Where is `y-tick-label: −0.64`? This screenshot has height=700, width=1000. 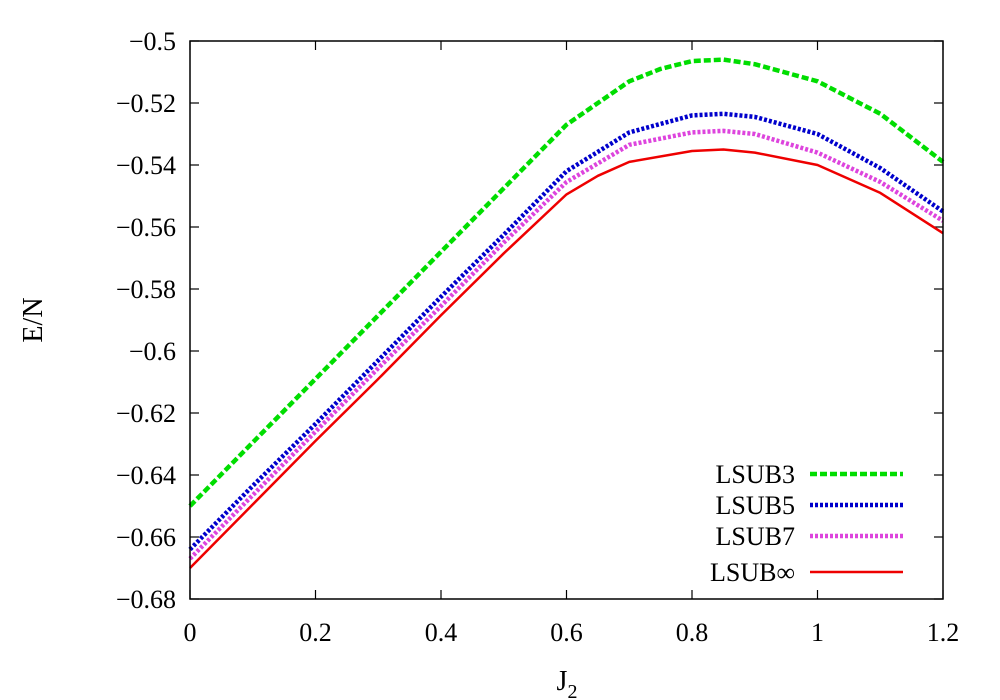
y-tick-label: −0.64 is located at coordinates (146, 475).